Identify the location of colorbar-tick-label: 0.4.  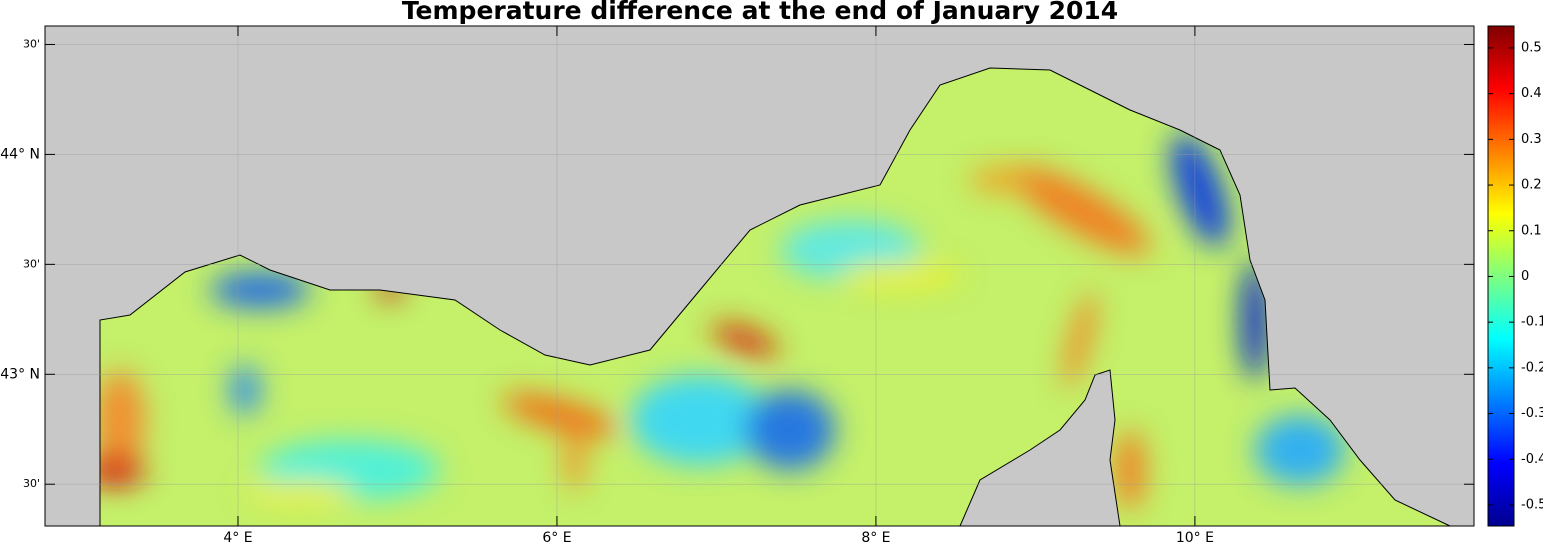
(1531, 93).